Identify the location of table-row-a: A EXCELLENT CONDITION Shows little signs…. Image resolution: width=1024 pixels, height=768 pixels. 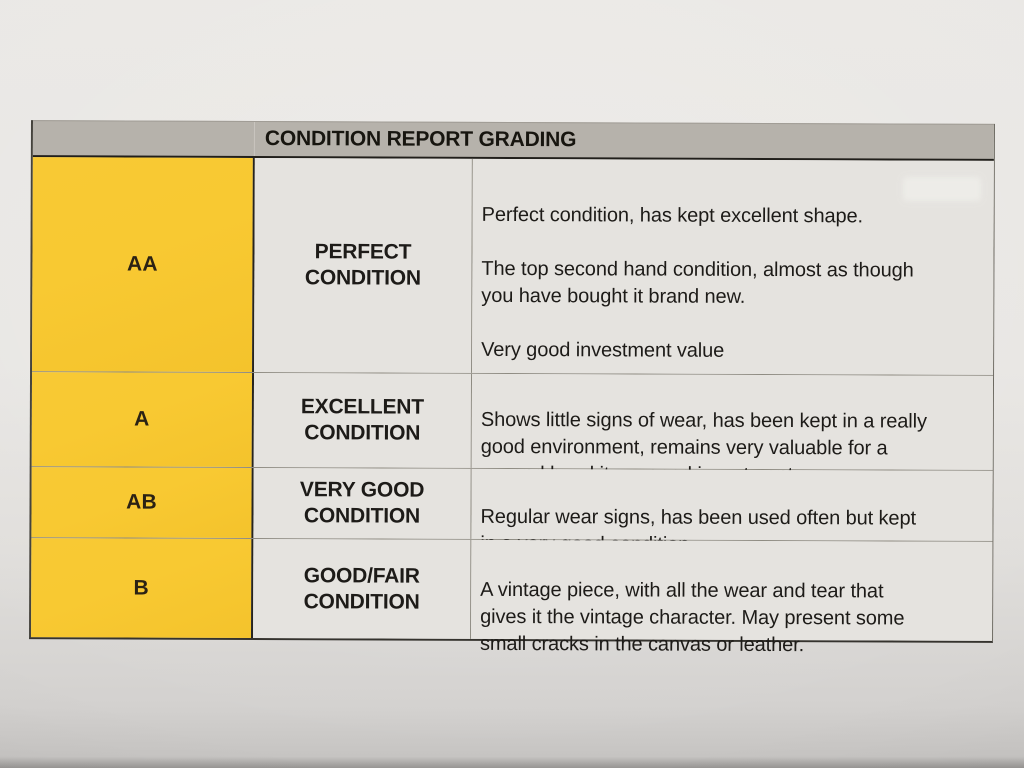
(512, 428).